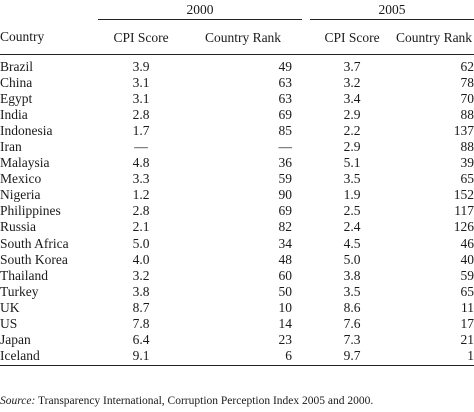  Describe the element at coordinates (141, 179) in the screenshot. I see `cell-cpi-2000: 3.3` at that location.